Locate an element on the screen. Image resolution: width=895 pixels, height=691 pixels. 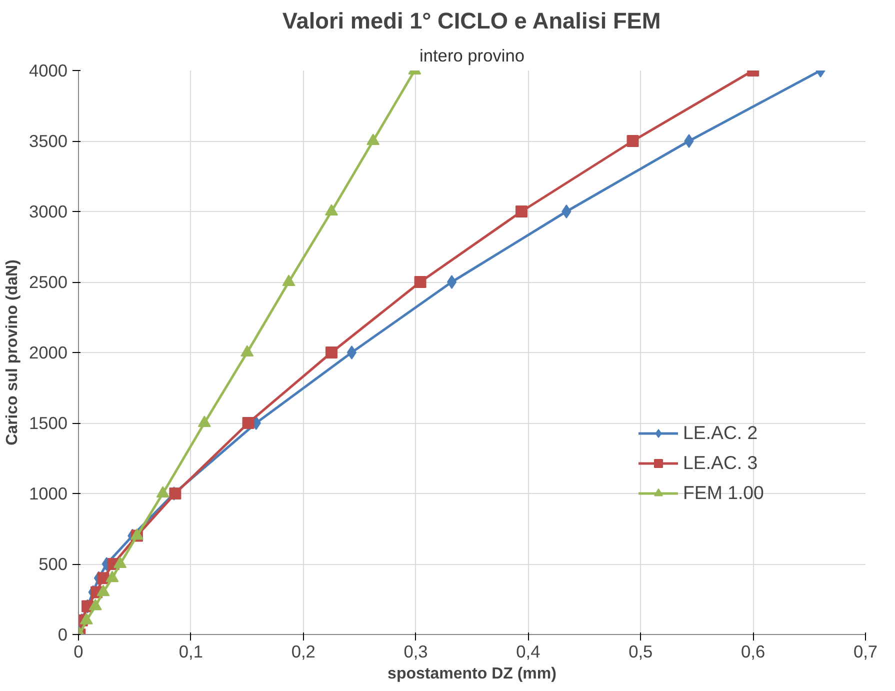
x-tick-label: 0,3 is located at coordinates (416, 652).